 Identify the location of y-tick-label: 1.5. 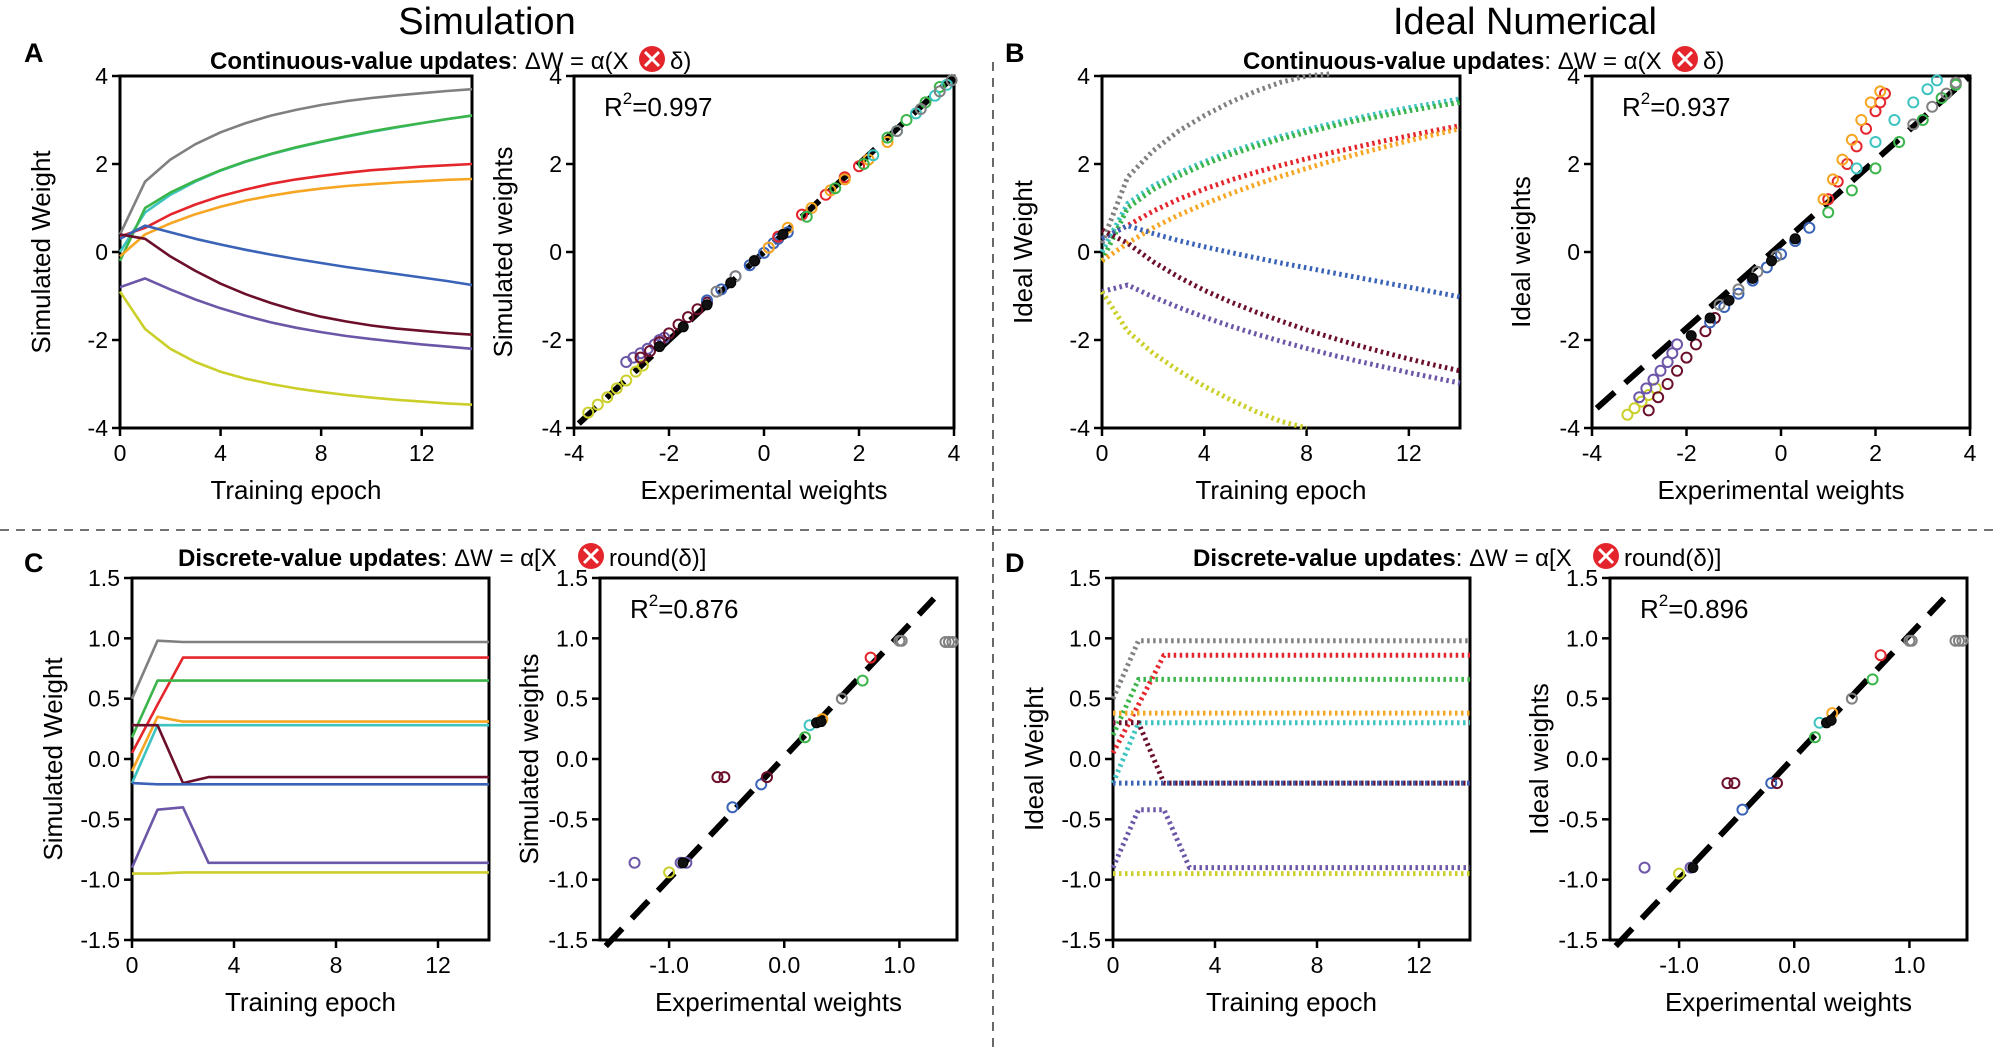
(1085, 578).